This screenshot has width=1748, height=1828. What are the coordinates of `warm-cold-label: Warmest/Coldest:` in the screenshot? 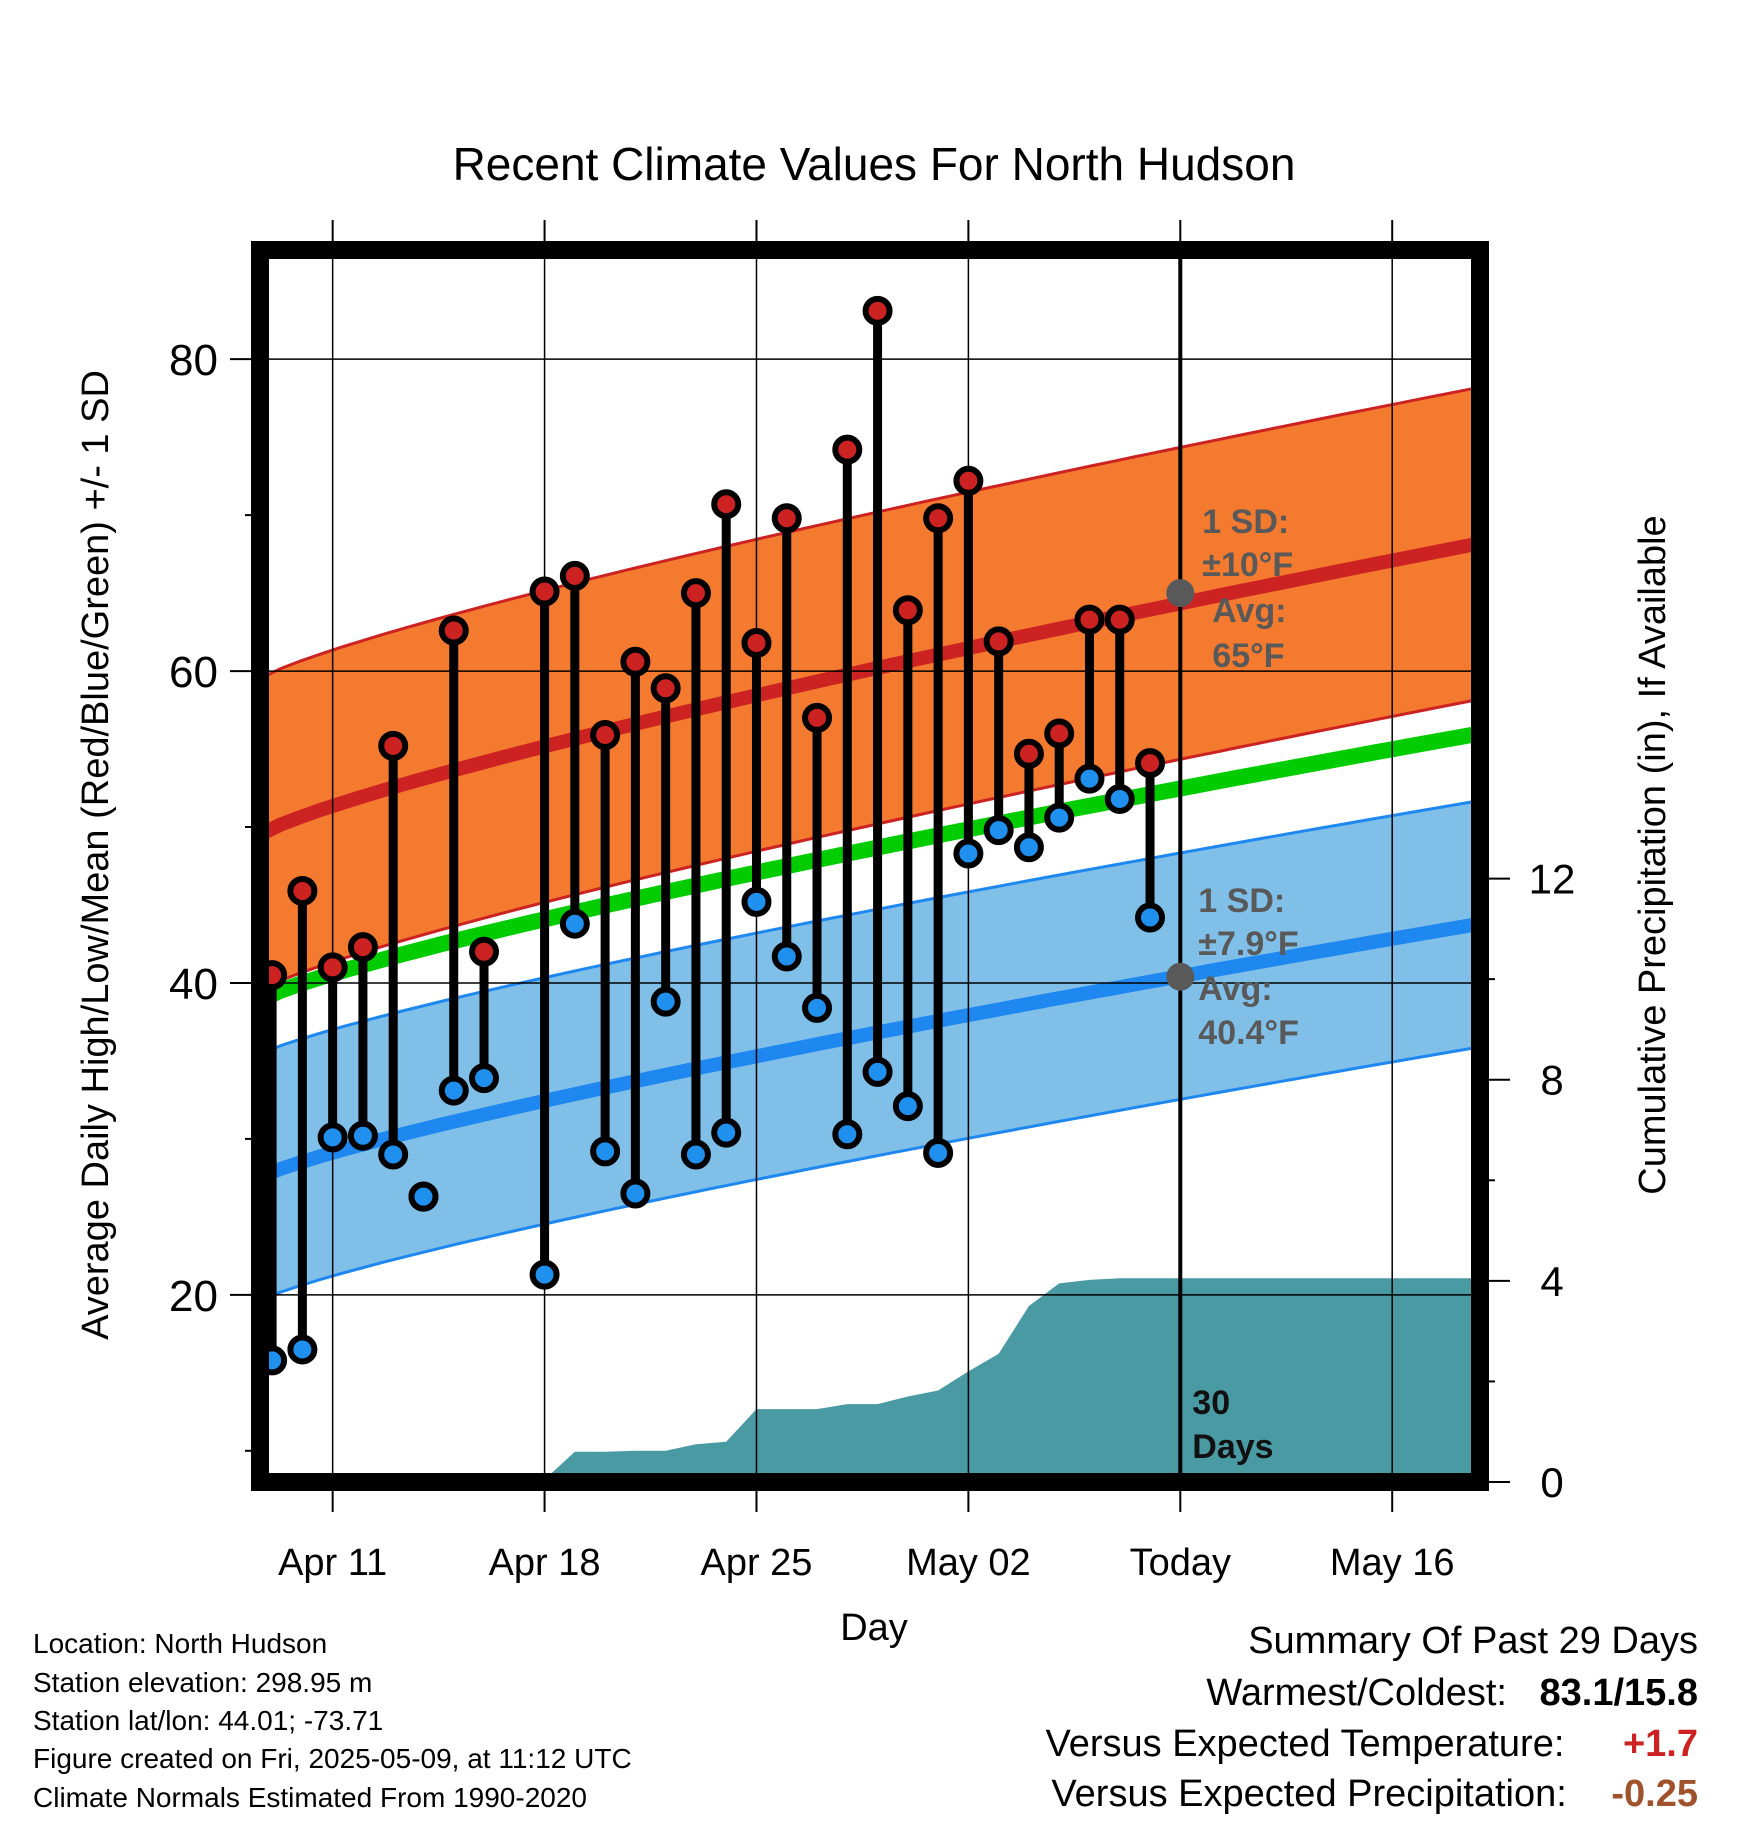 It's located at (1356, 1693).